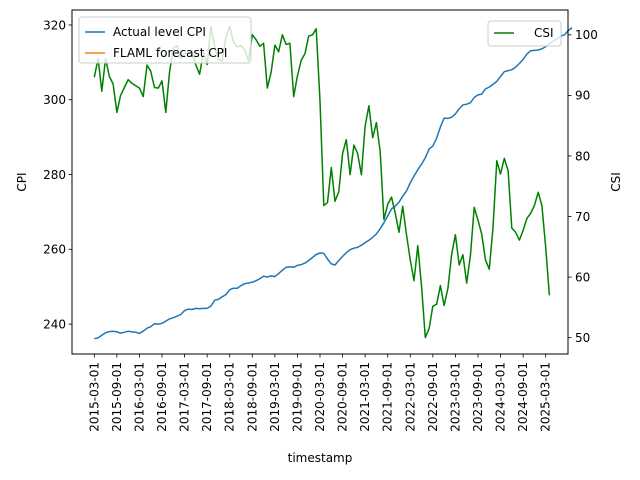 The image size is (640, 480). What do you see at coordinates (22, 181) in the screenshot?
I see `y-axis-label-left: CPI` at bounding box center [22, 181].